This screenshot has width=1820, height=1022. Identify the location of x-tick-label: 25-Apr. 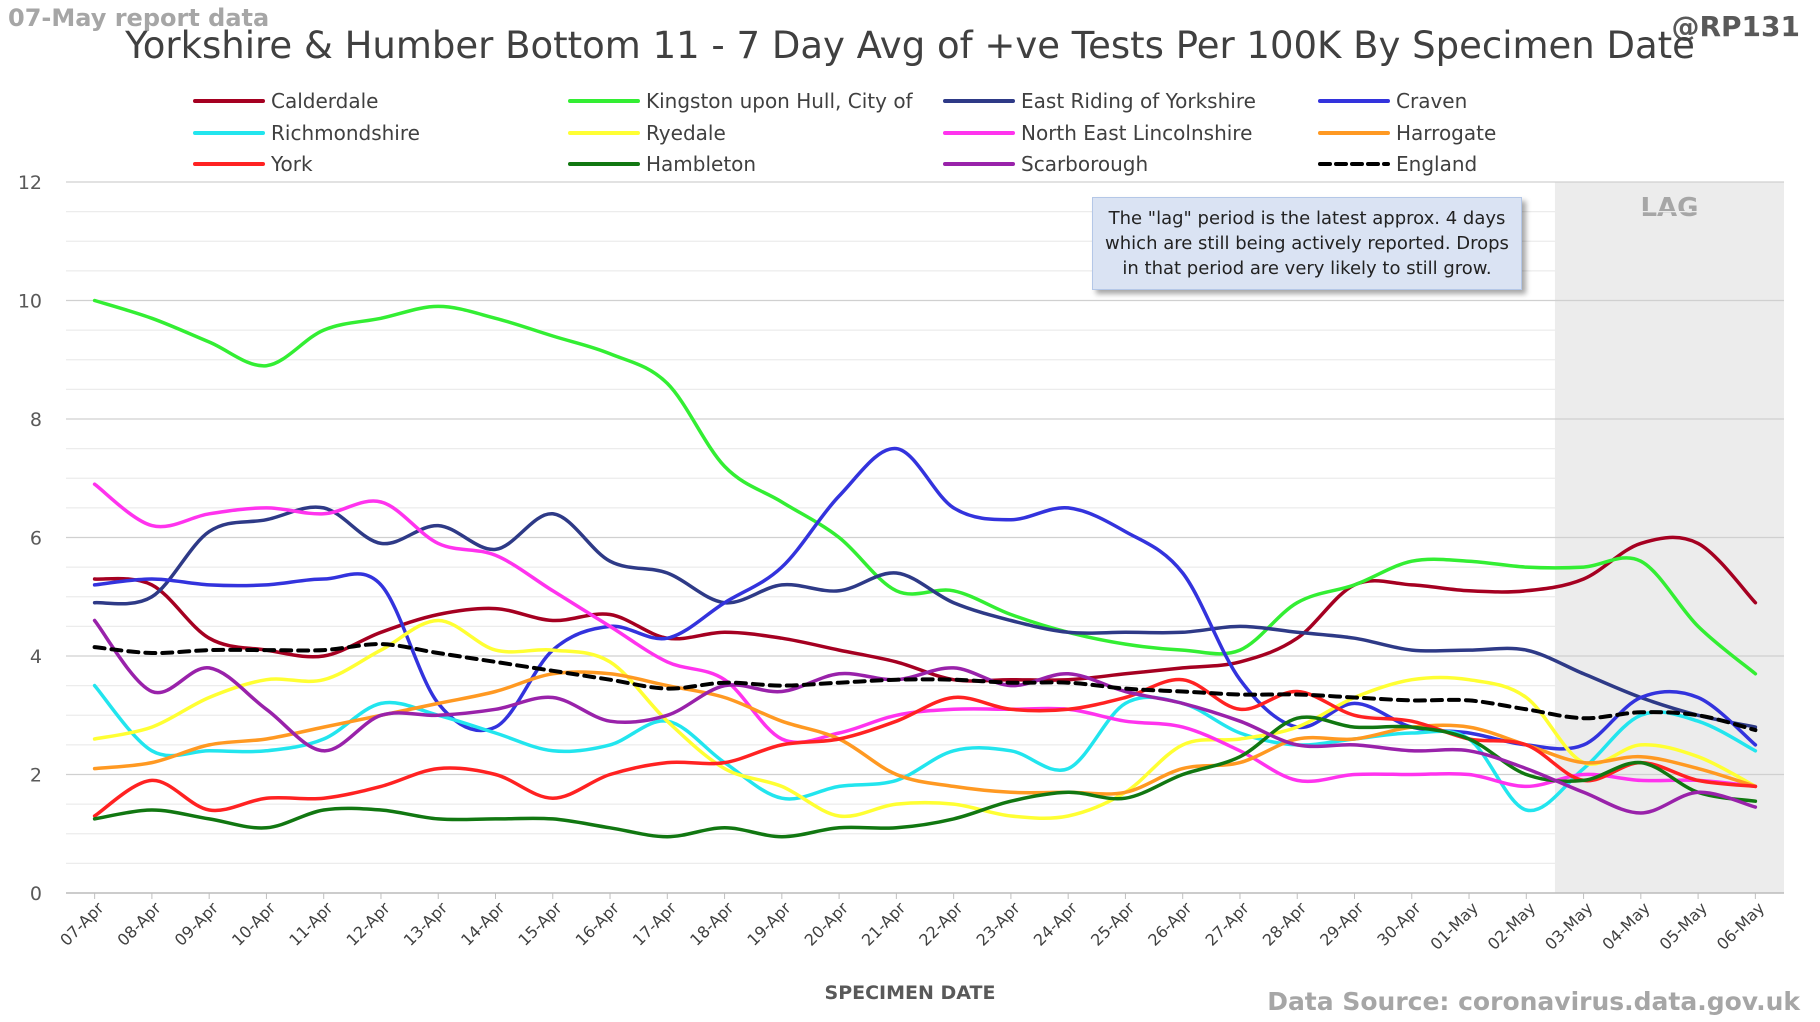
(1113, 924).